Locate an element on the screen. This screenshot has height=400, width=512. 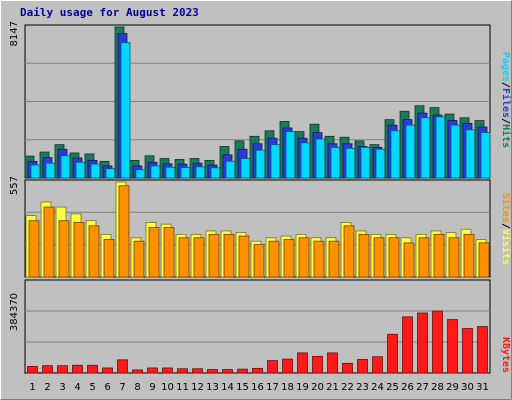
legend-slash-1: / is located at coordinates (505, 85).